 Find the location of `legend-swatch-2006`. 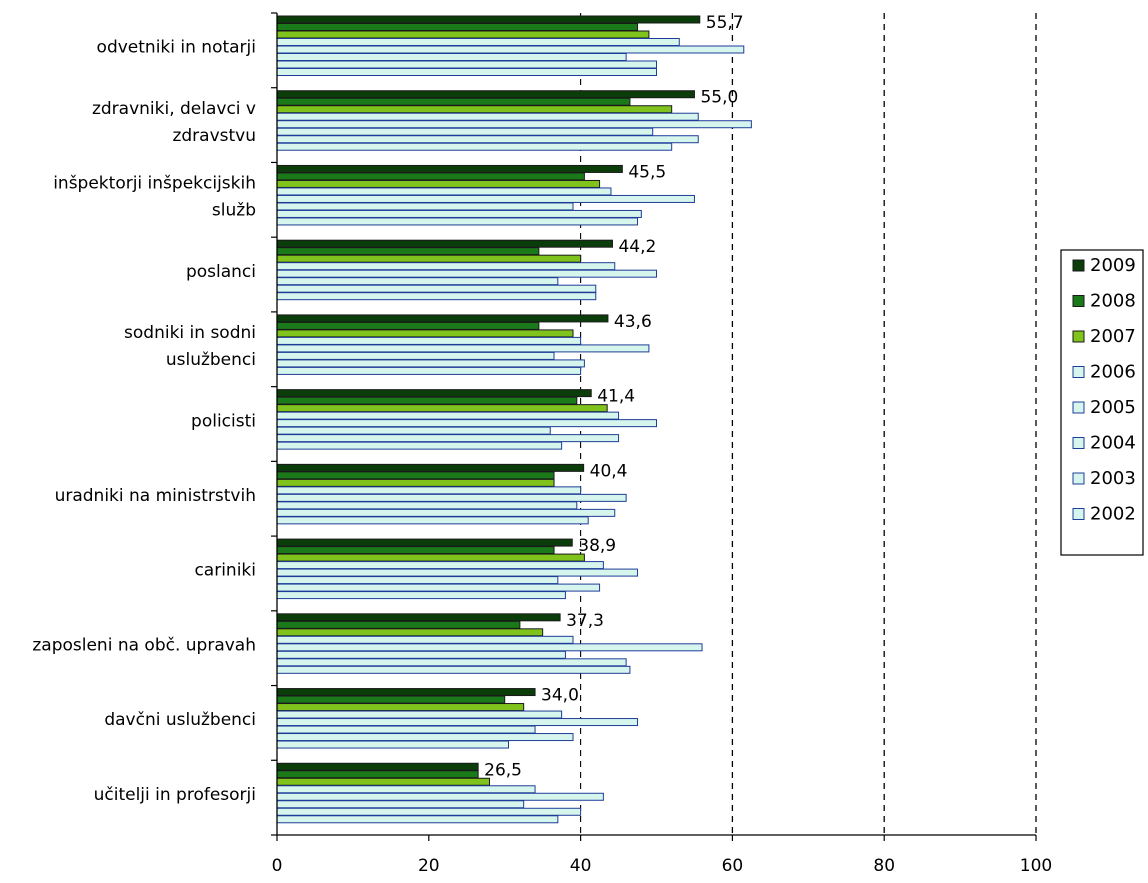

legend-swatch-2006 is located at coordinates (1078, 372).